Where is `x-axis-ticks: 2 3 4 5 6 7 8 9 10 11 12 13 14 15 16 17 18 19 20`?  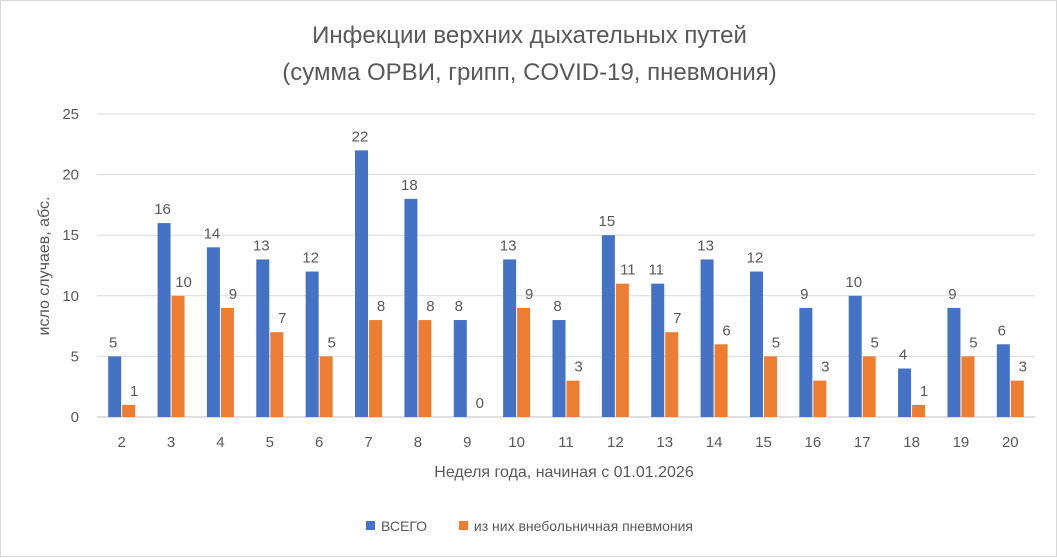
x-axis-ticks: 2 3 4 5 6 7 8 9 10 11 12 13 14 15 16 17 18 19 20 is located at coordinates (568, 442).